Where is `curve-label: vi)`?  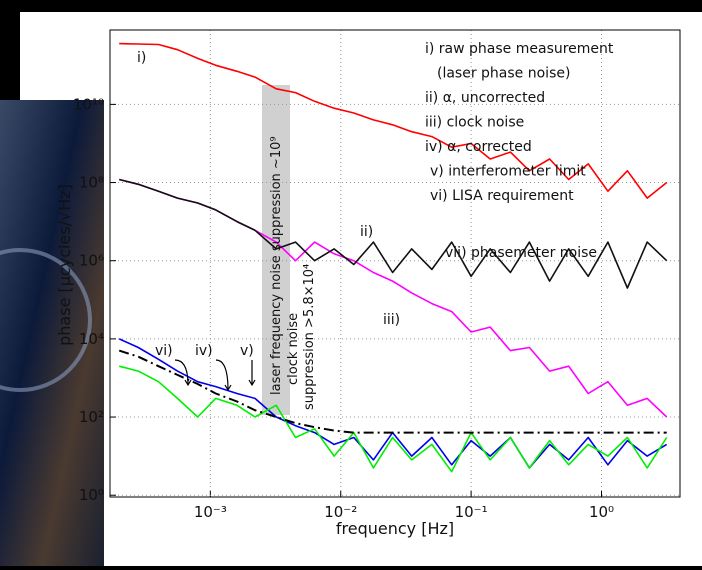
curve-label: vi) is located at coordinates (164, 351).